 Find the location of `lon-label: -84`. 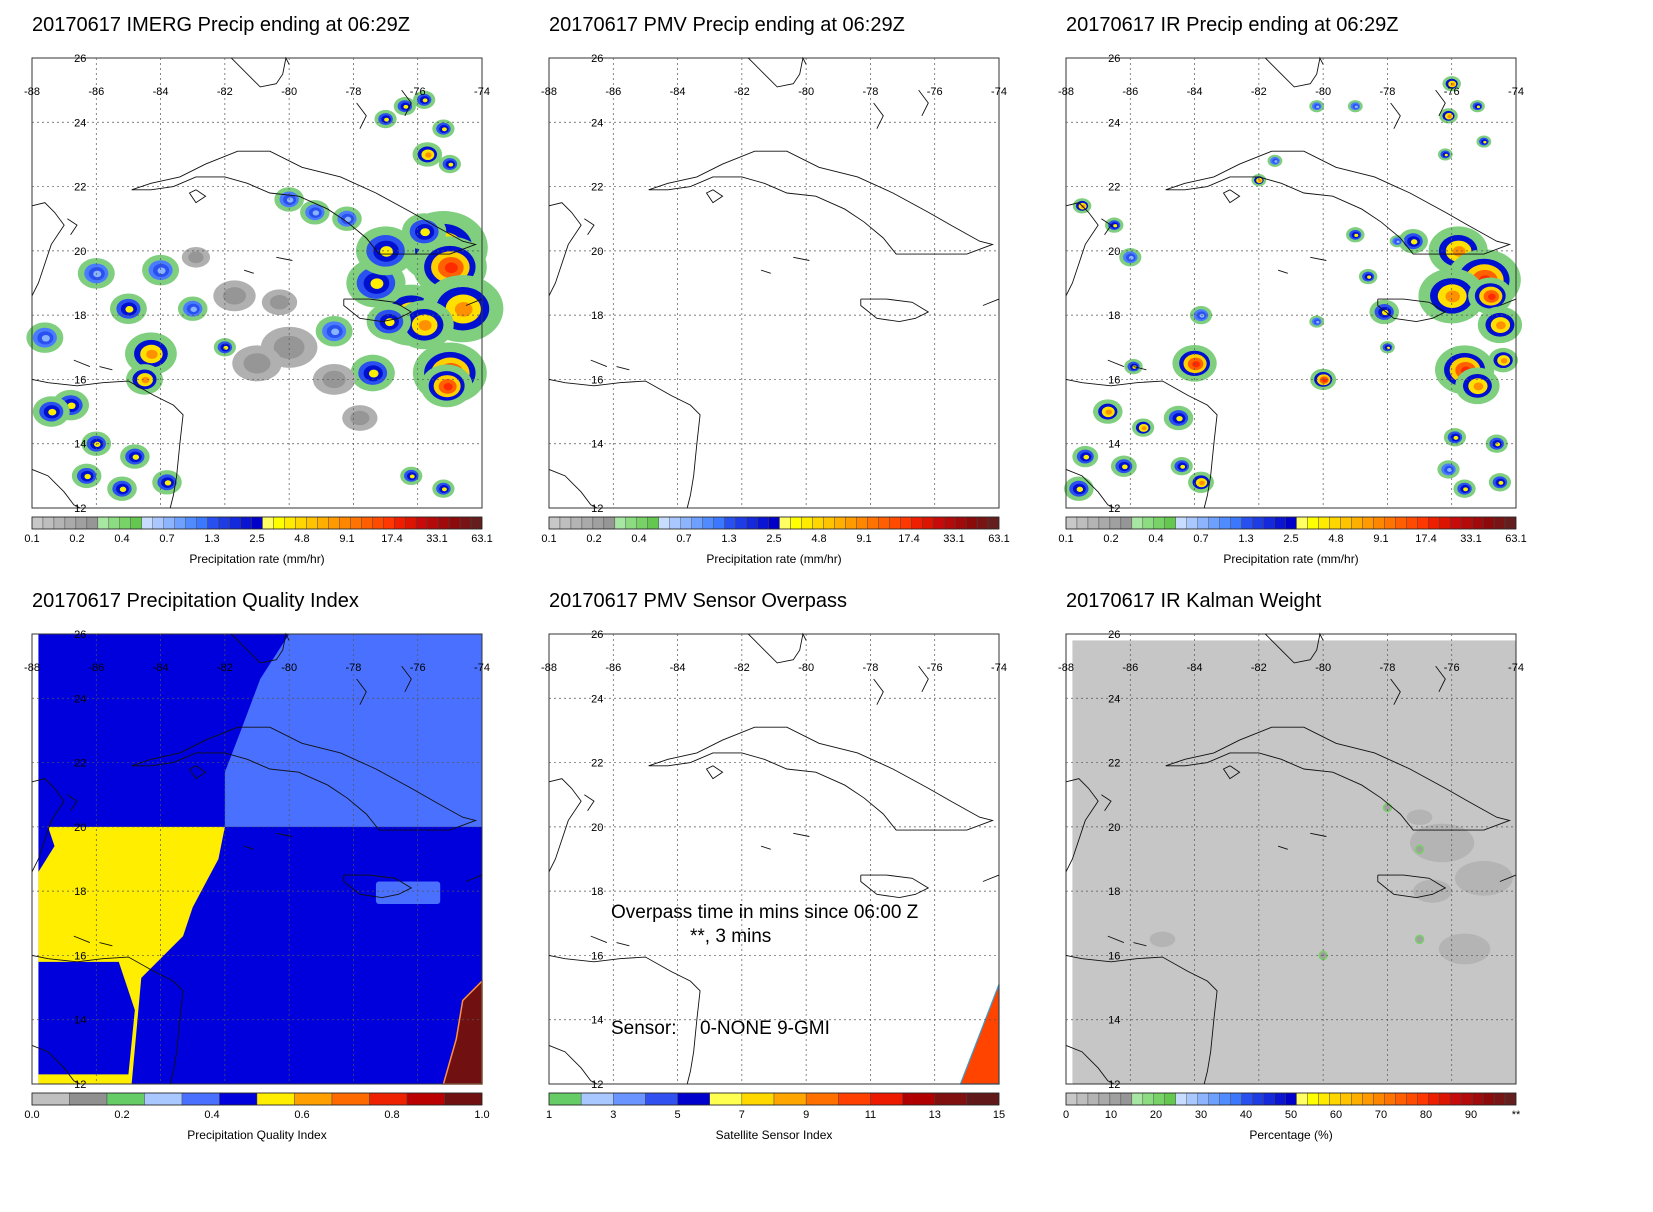

lon-label: -84 is located at coordinates (678, 92).